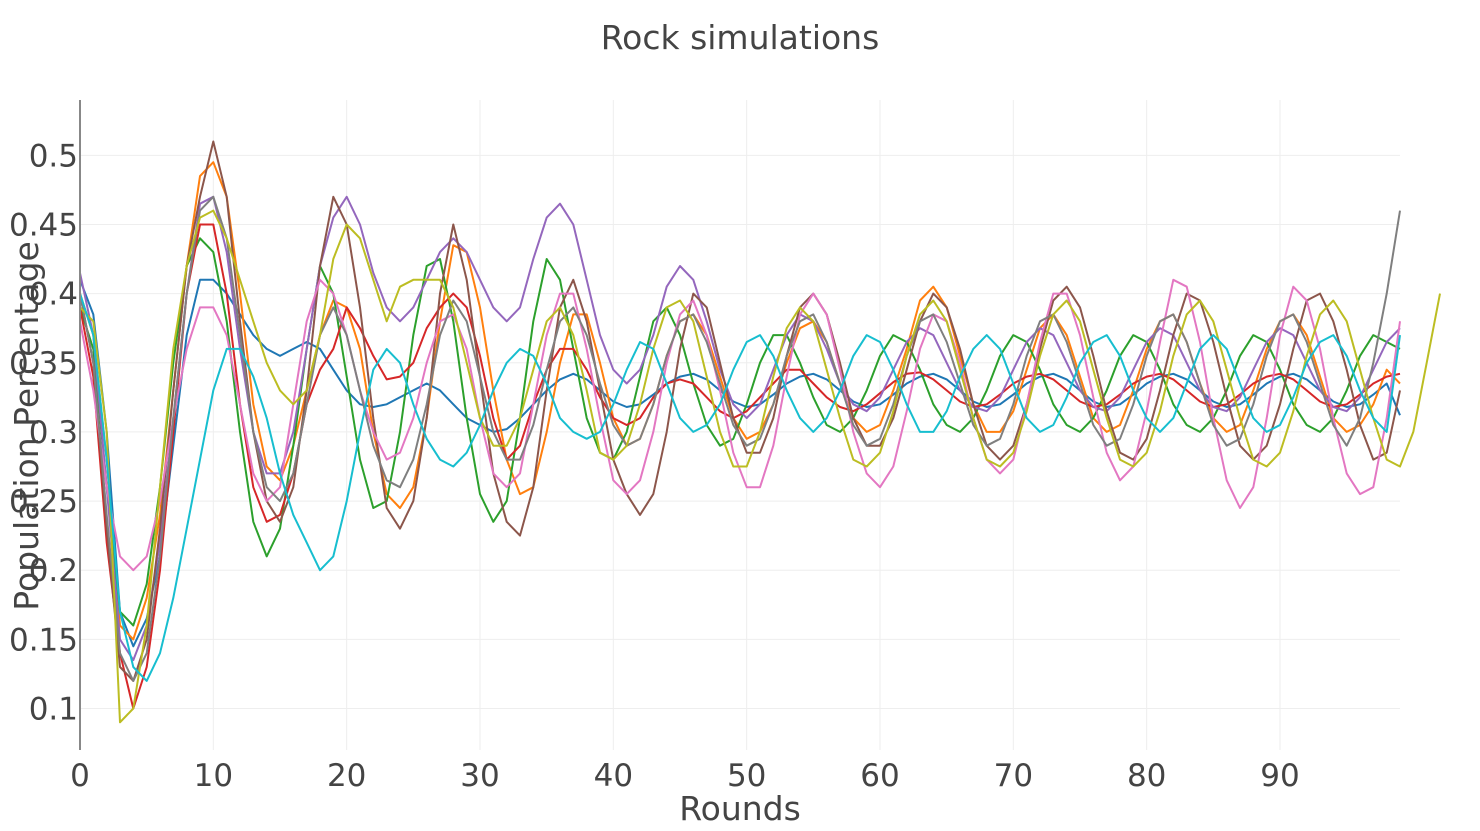 This screenshot has height=831, width=1480. I want to click on x-tick-label: 40, so click(613, 776).